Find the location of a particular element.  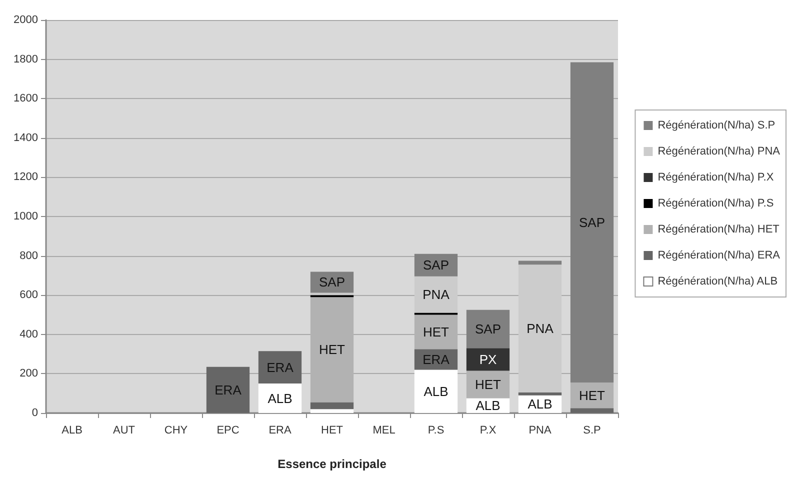

y-tick-label: 1400 is located at coordinates (26, 138).